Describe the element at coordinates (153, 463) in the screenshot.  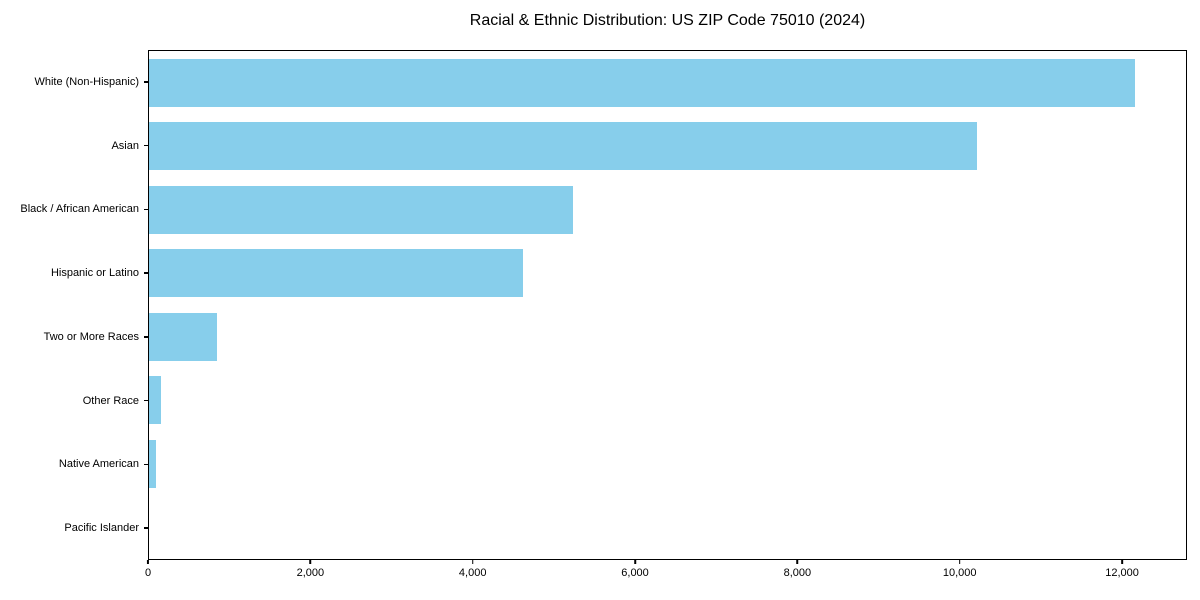
I see `bar-native-american` at that location.